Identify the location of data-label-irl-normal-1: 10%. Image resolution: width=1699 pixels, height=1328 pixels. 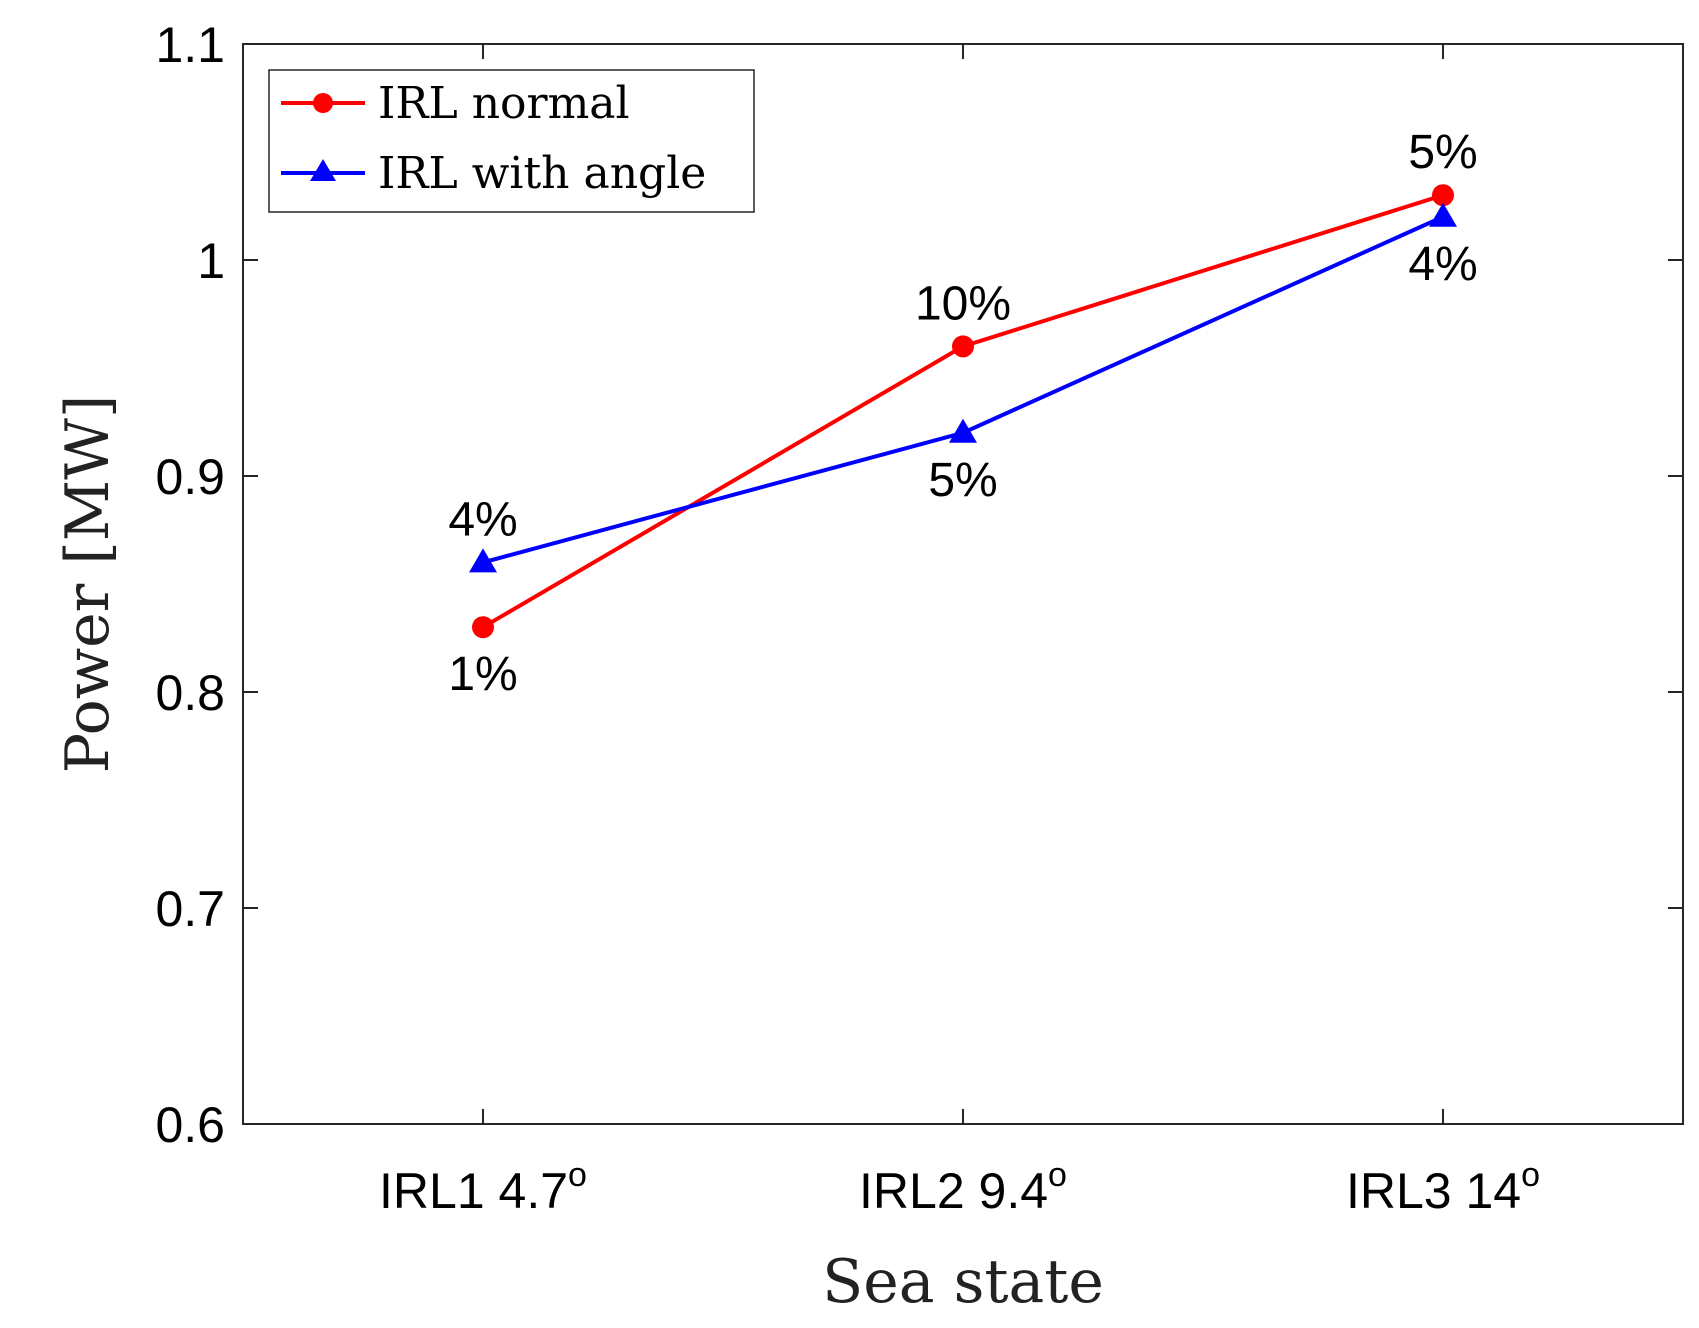
(963, 303).